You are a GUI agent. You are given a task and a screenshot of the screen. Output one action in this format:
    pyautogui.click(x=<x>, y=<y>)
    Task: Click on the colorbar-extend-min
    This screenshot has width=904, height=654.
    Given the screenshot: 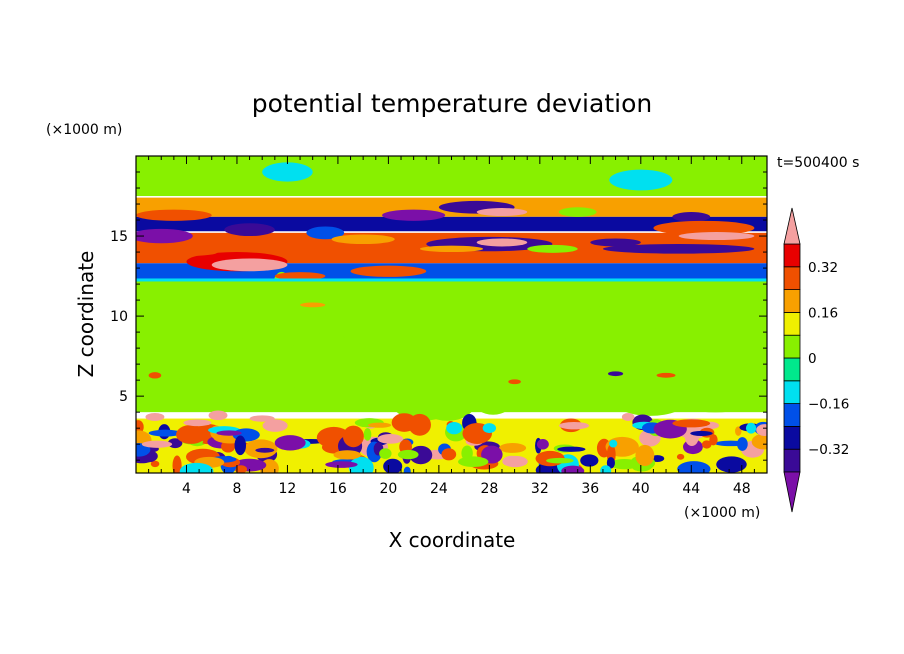 What is the action you would take?
    pyautogui.click(x=792, y=492)
    